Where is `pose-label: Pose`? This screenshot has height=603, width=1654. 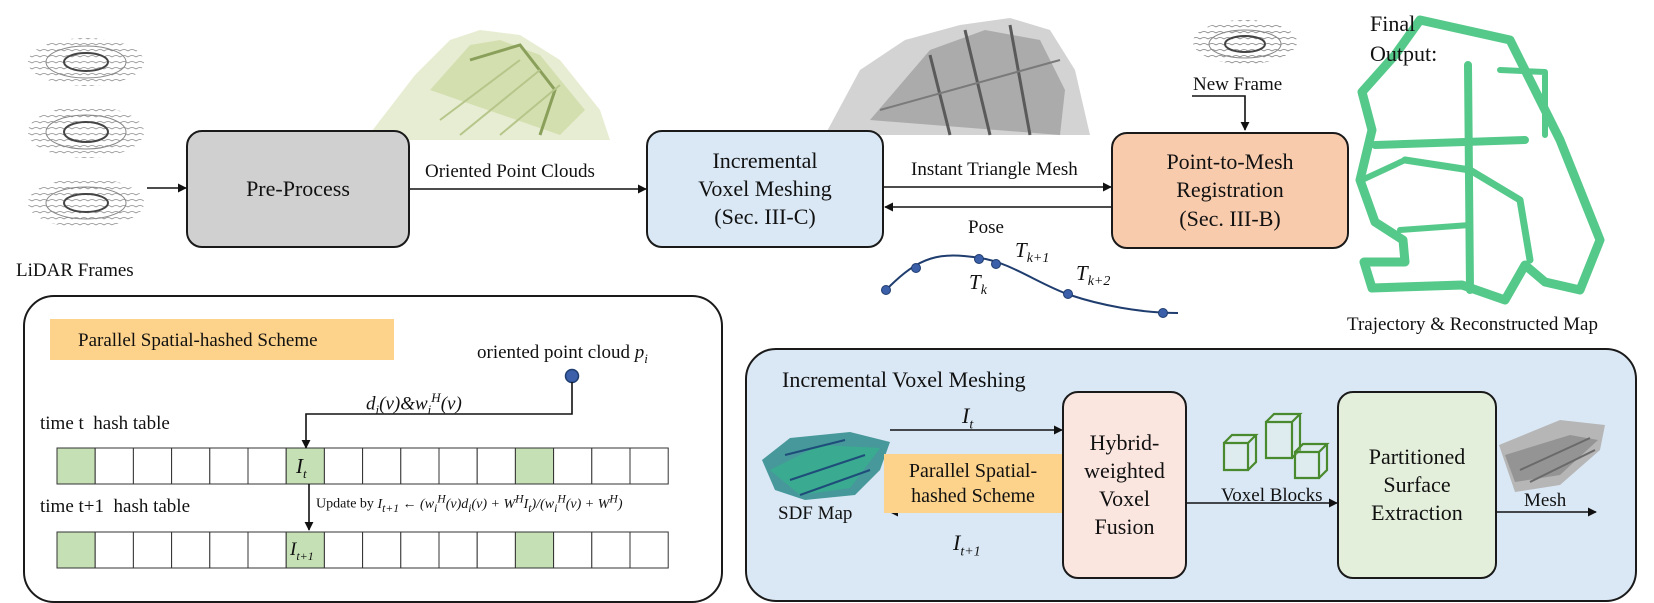 pose-label: Pose is located at coordinates (986, 227).